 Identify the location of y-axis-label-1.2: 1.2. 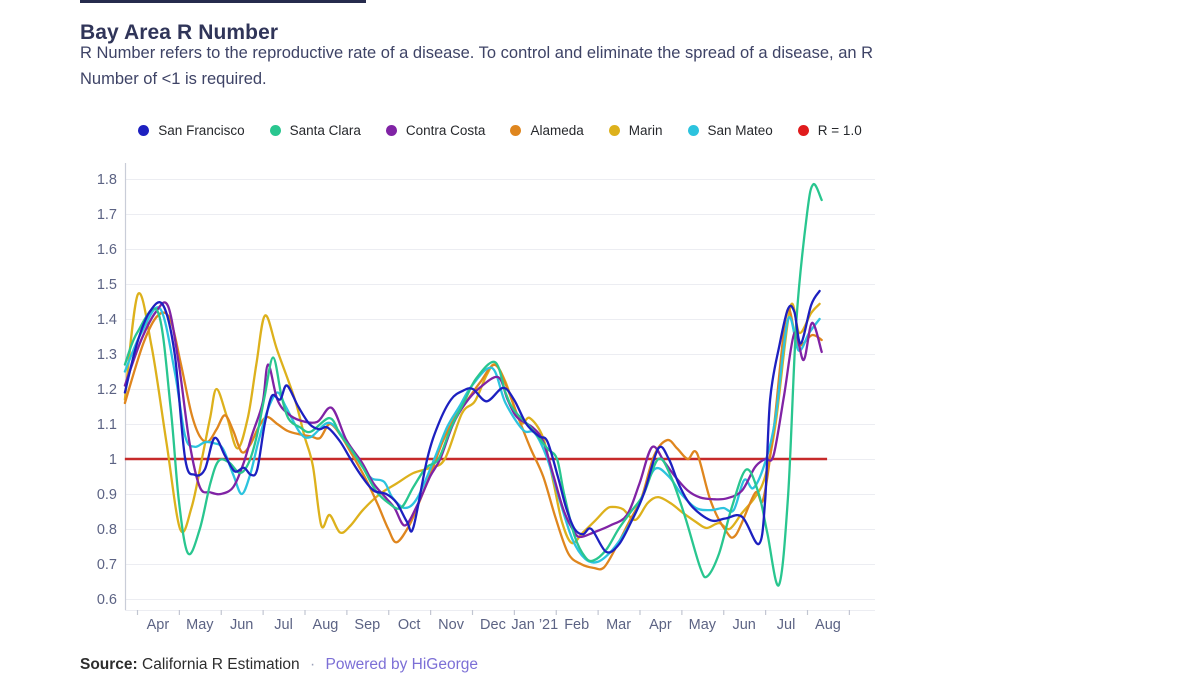
(107, 390).